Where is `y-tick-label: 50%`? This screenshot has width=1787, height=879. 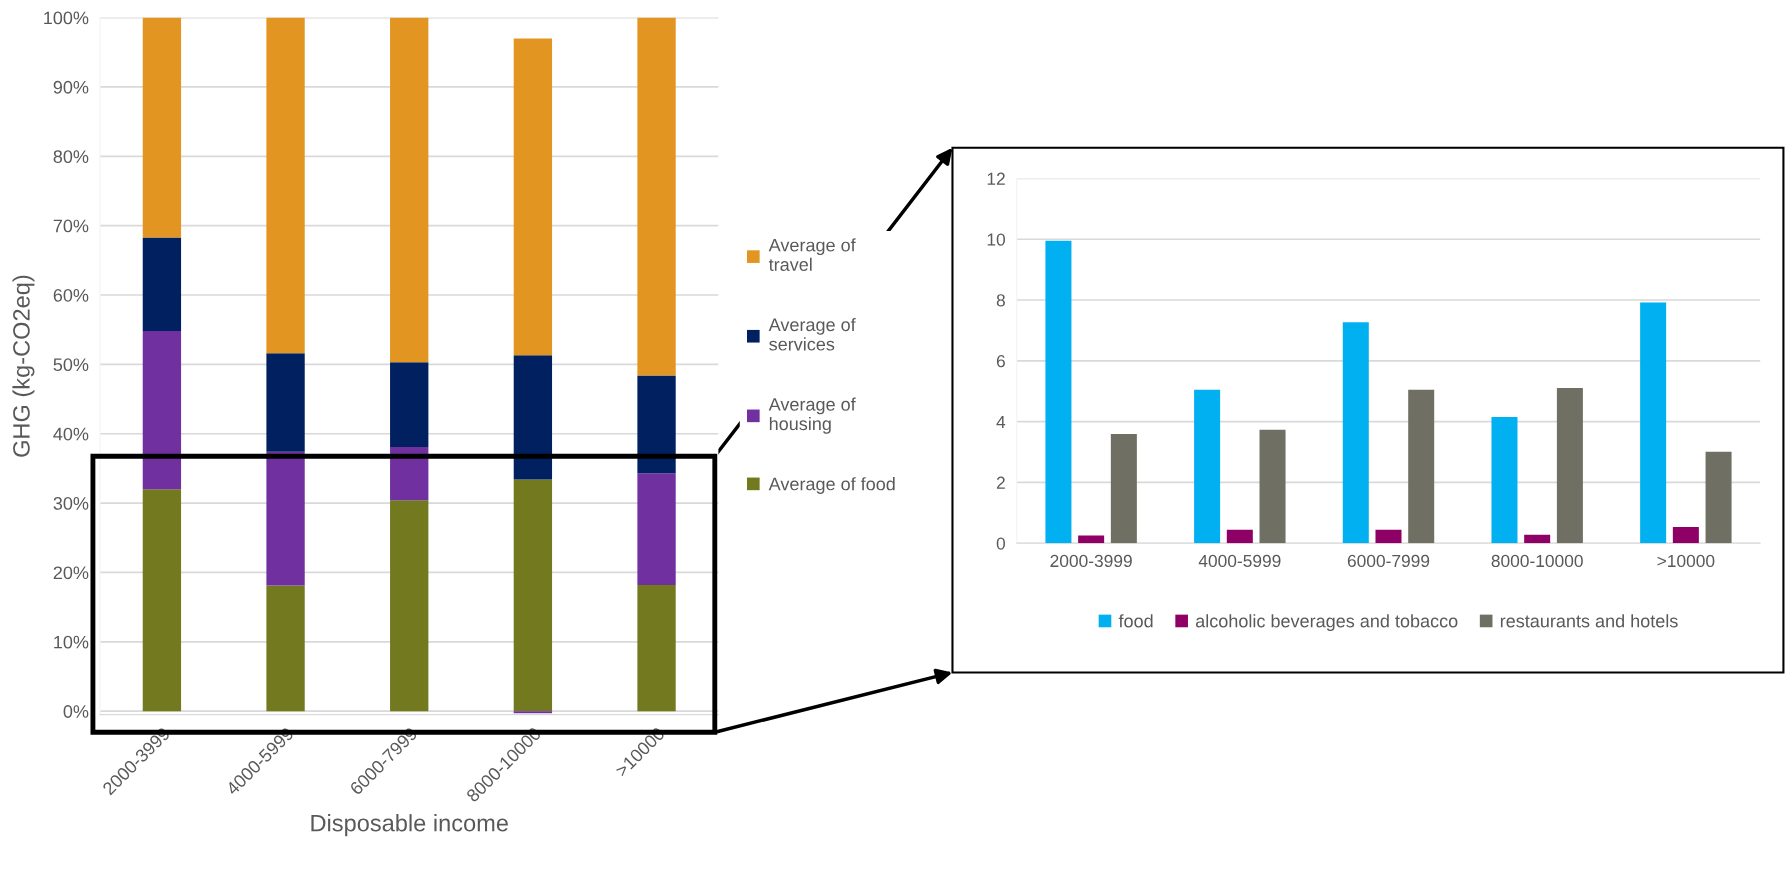 y-tick-label: 50% is located at coordinates (71, 365).